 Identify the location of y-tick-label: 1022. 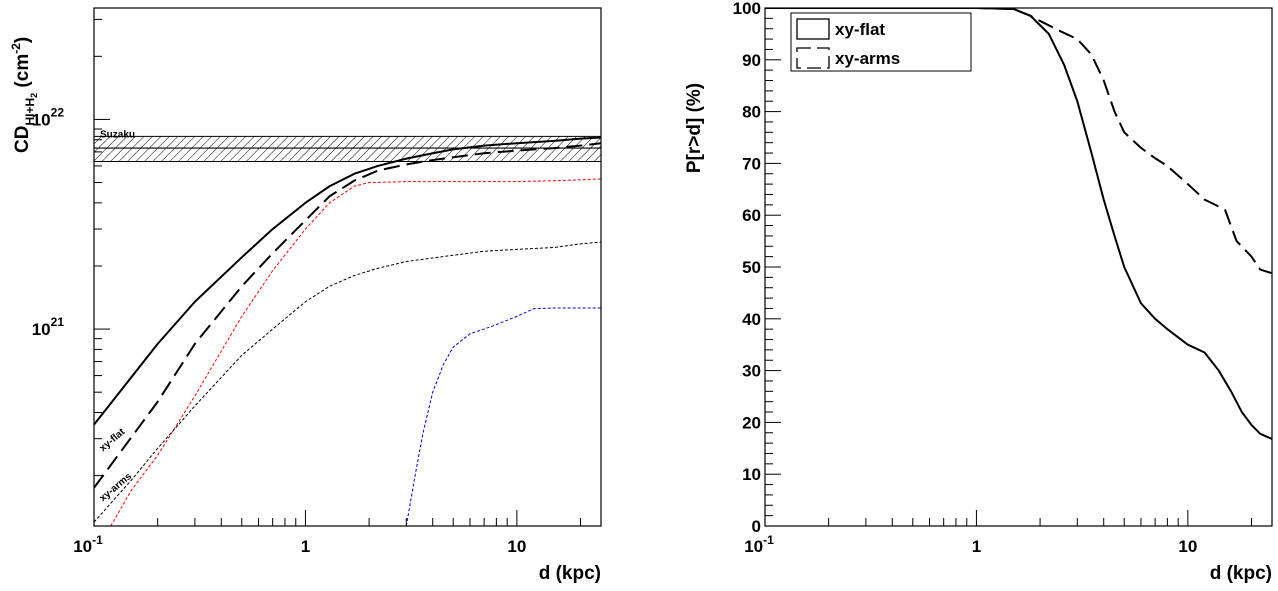
(48, 117).